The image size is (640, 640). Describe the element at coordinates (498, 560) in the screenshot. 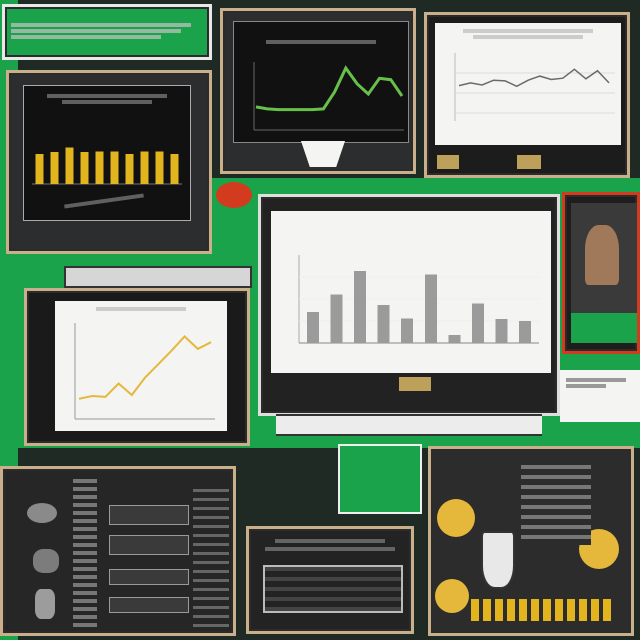

I see `bottle-icon` at that location.